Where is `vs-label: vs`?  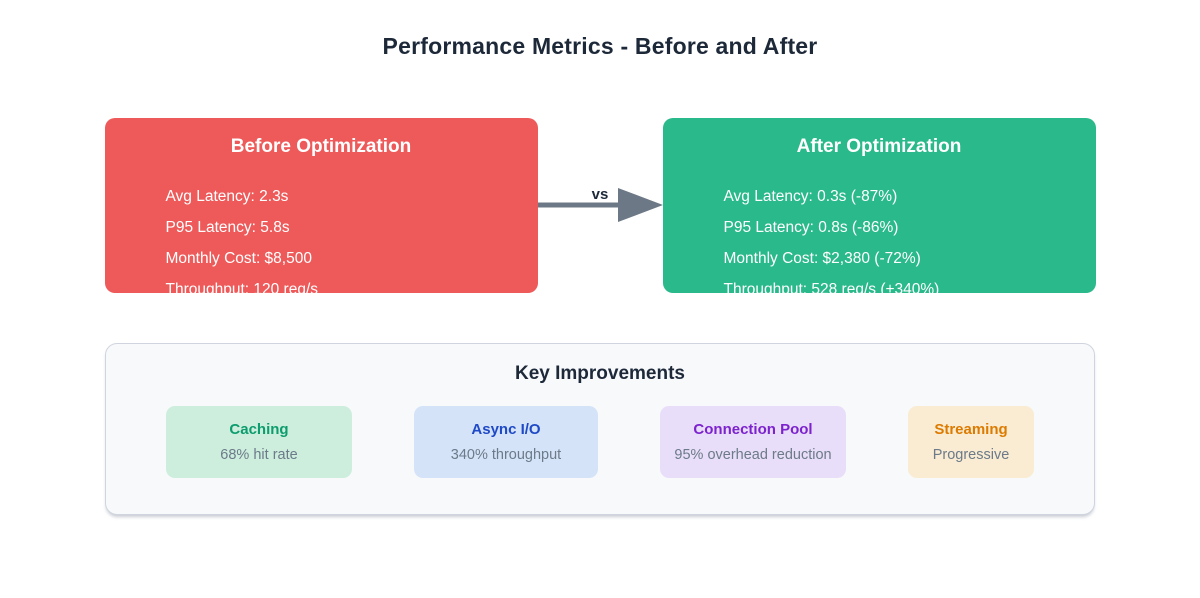
vs-label: vs is located at coordinates (600, 194).